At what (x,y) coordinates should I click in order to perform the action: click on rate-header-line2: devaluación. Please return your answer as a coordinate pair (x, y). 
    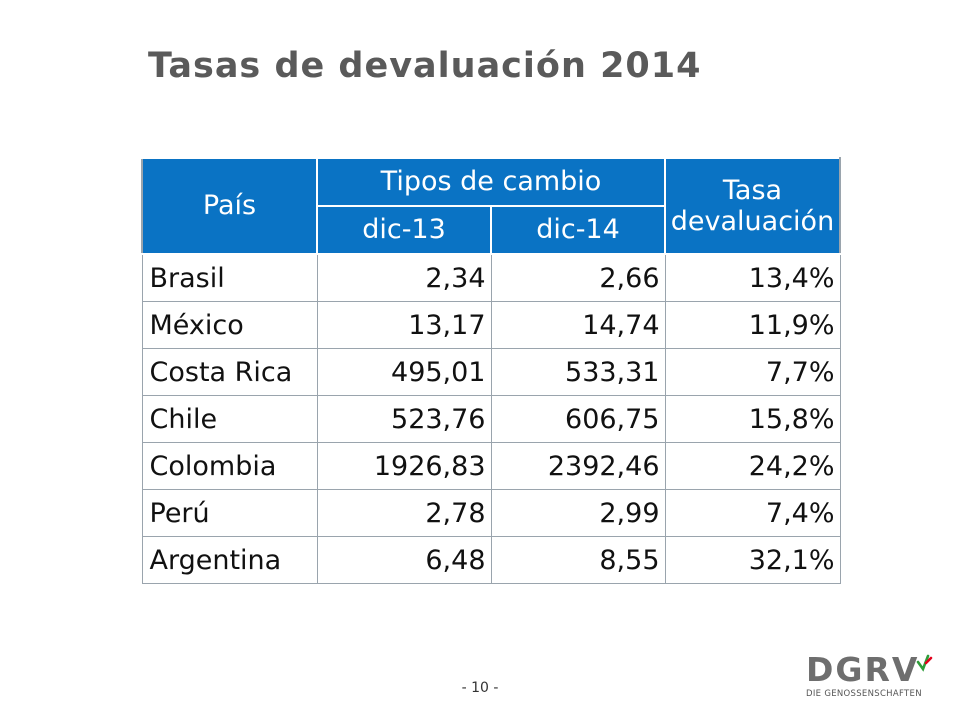
    Looking at the image, I should click on (752, 221).